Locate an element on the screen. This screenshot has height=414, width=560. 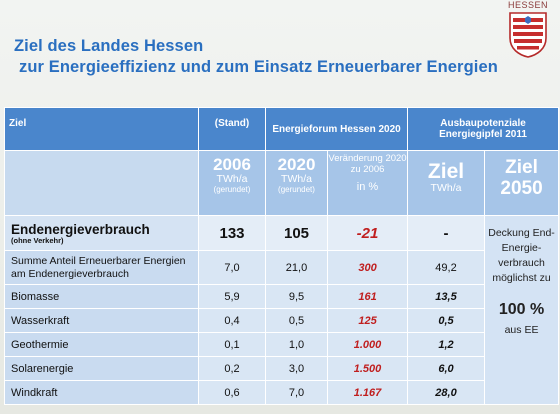
subheader-ziel: Ziel TWh/a is located at coordinates (446, 183).